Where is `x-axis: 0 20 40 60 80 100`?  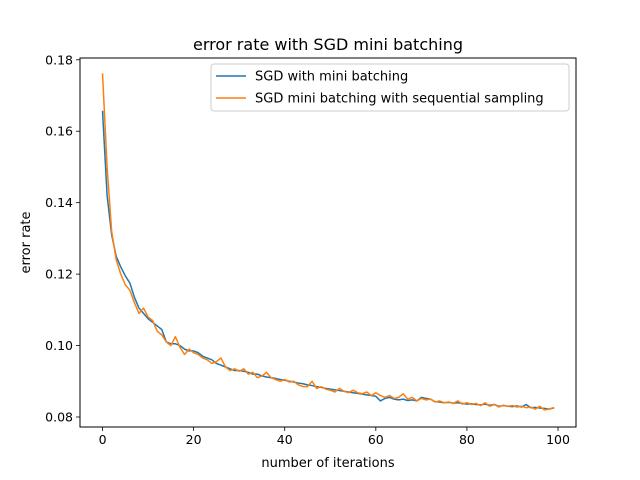 x-axis: 0 20 40 60 80 100 is located at coordinates (334, 437).